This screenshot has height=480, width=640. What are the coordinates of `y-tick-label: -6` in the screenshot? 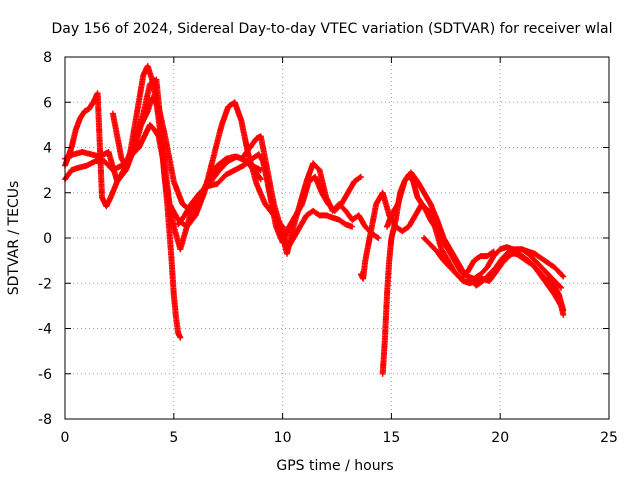 It's located at (45, 375).